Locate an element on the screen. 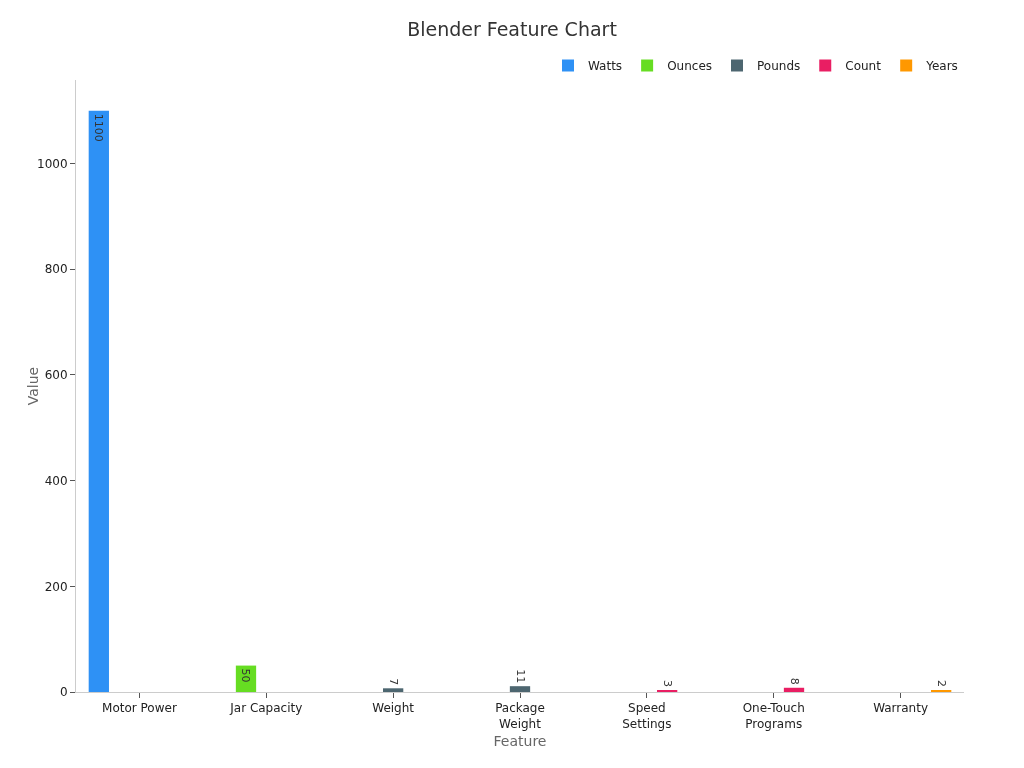  x-tick-label: One-Touch Programs is located at coordinates (773, 716).